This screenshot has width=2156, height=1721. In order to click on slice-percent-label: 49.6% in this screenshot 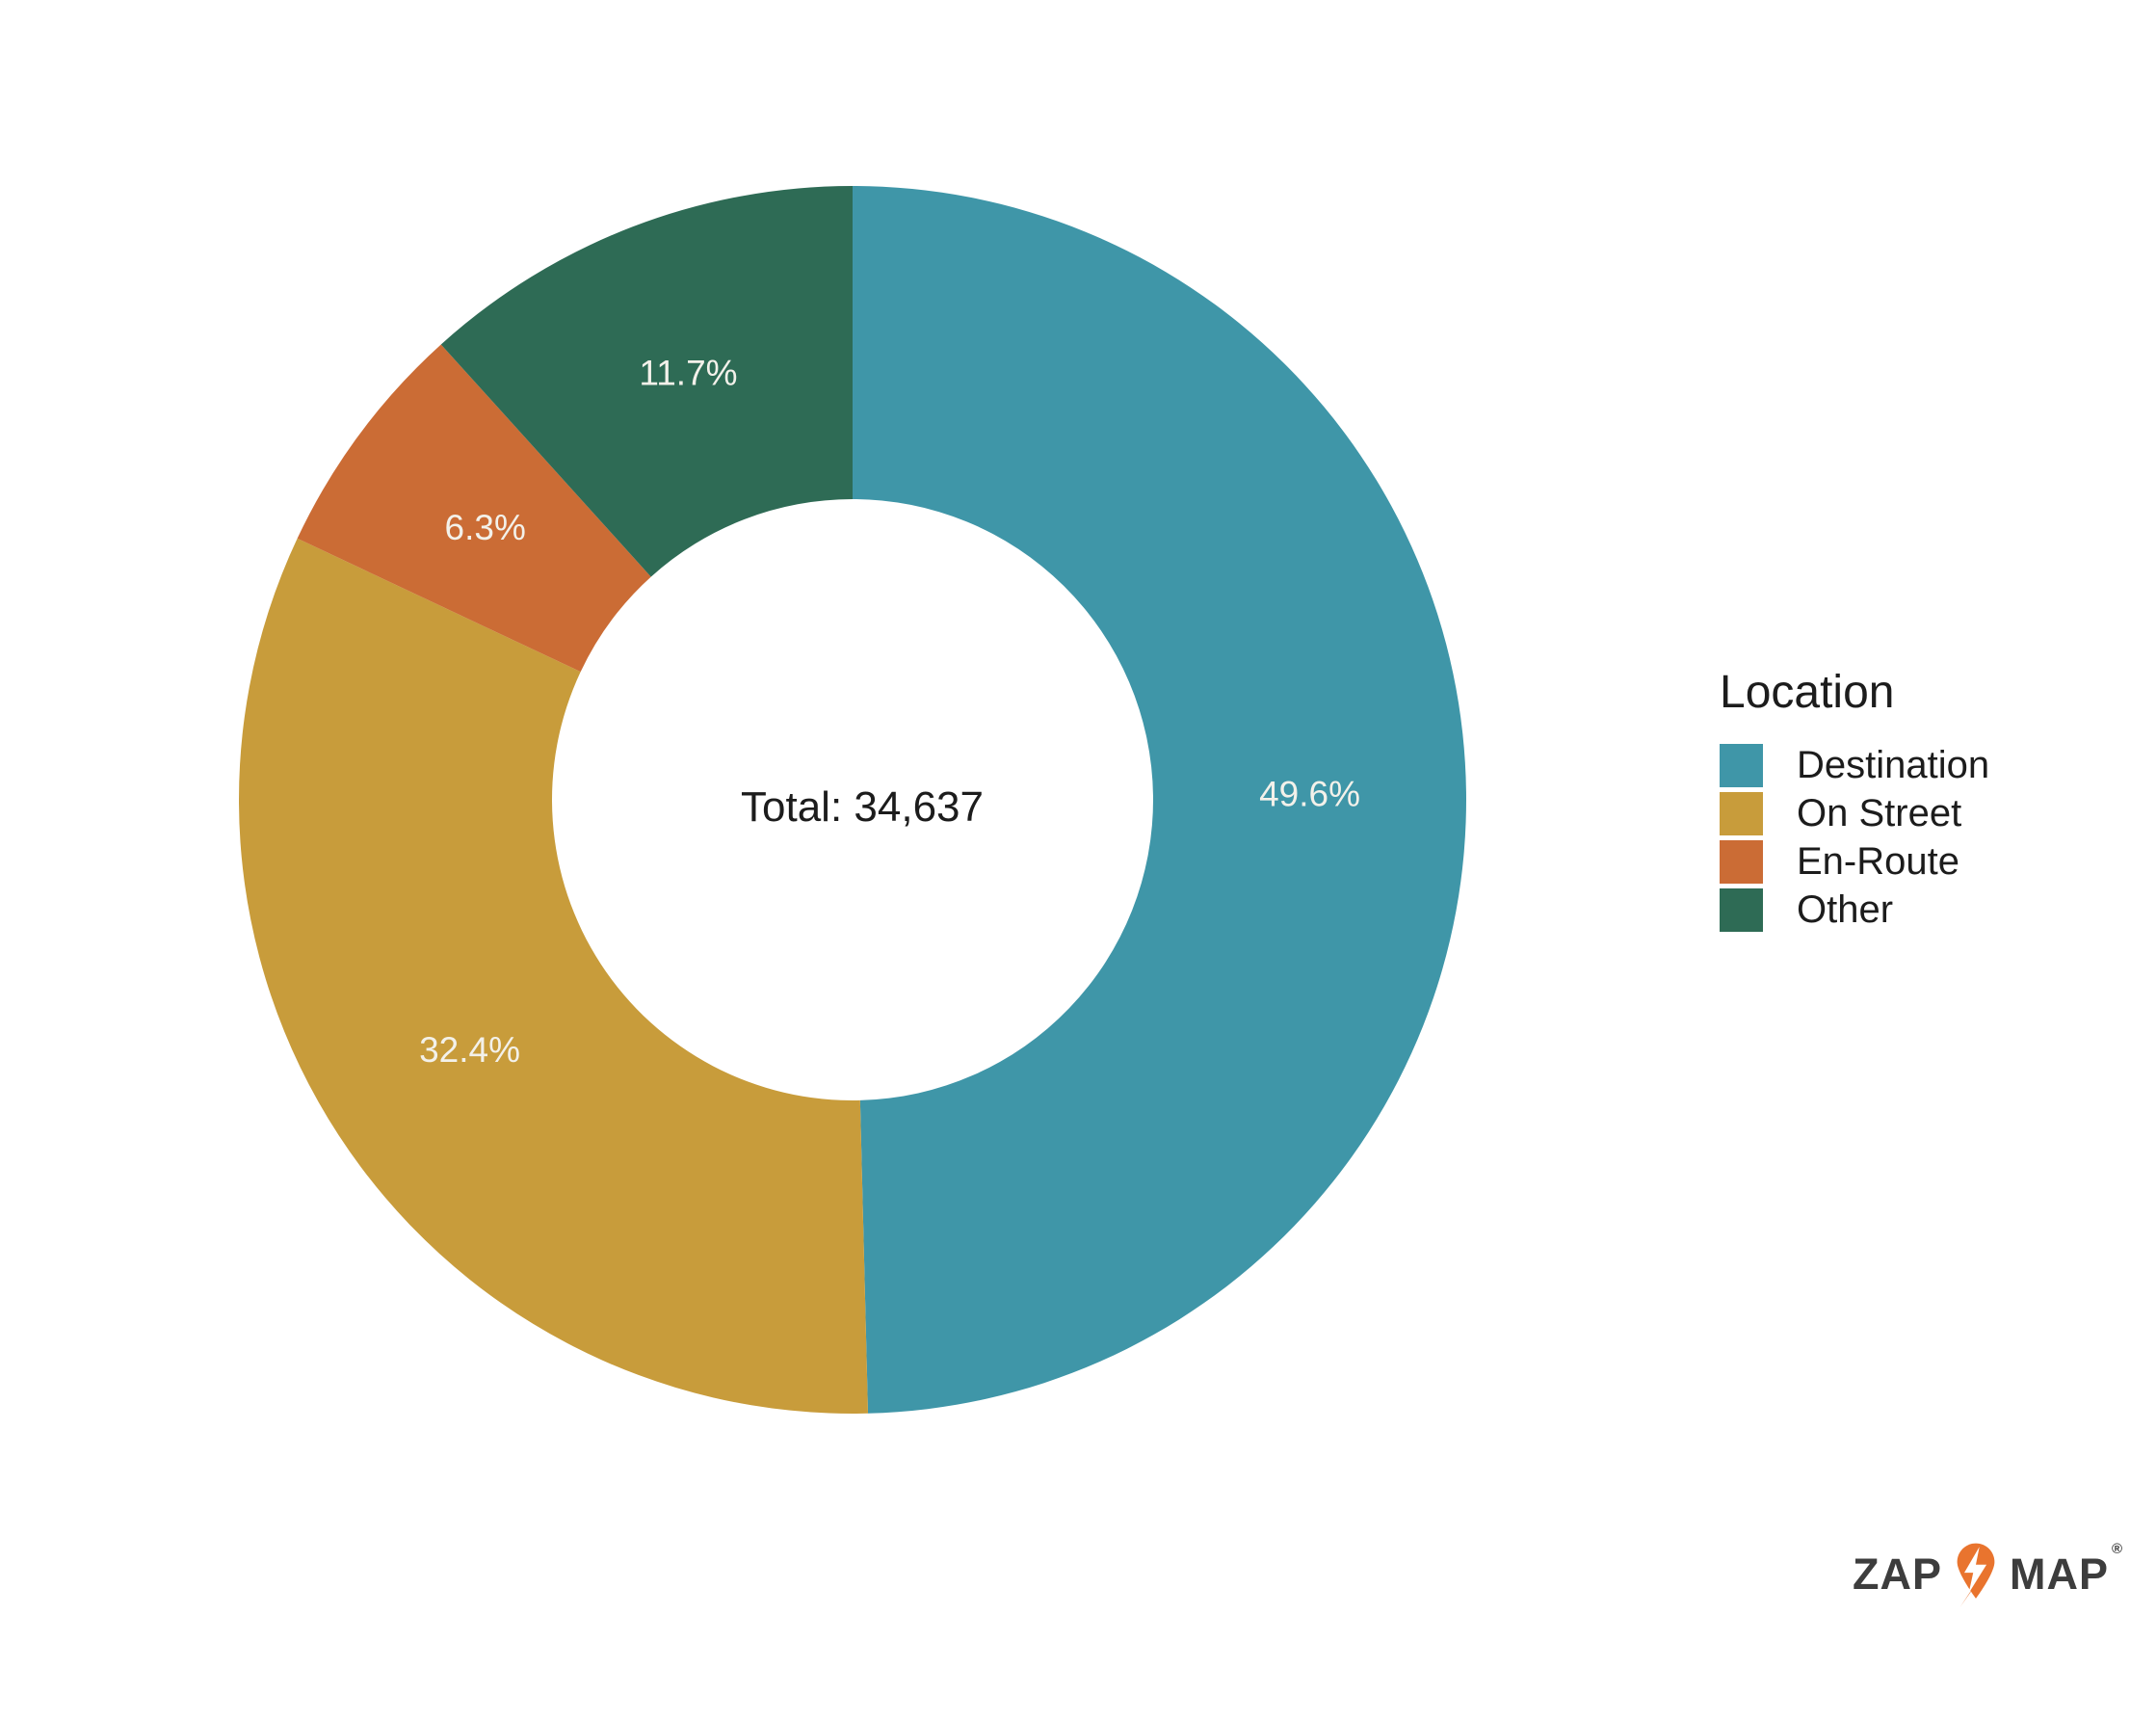, I will do `click(1310, 794)`.